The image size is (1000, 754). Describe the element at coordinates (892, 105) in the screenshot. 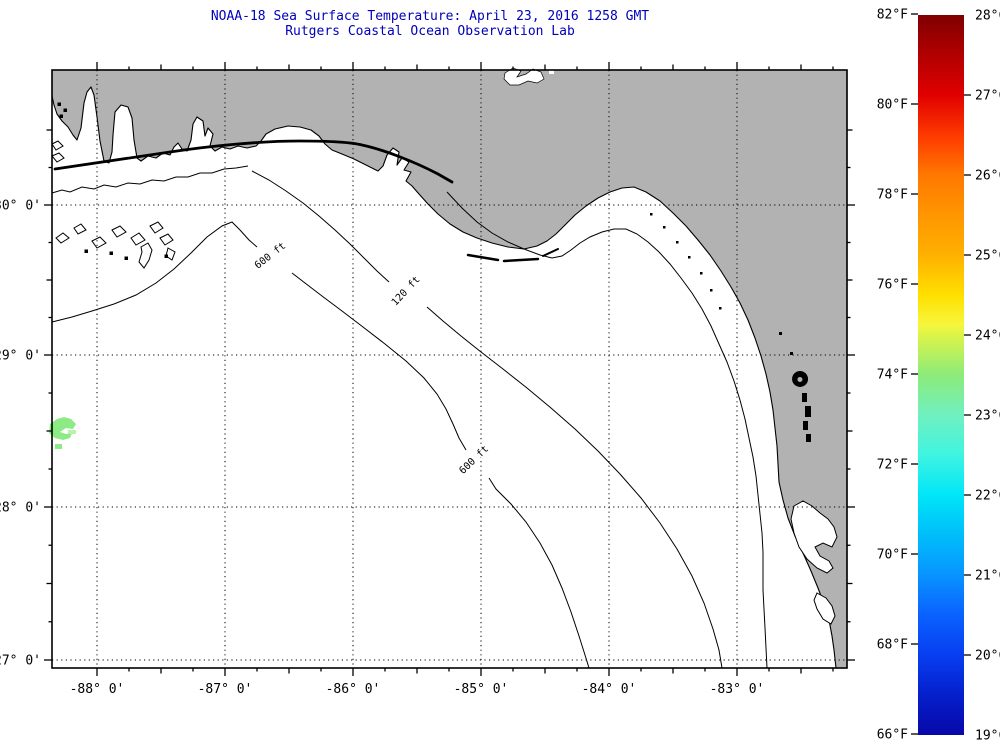

I see `colorbar-f-tick-label: 80°F` at that location.